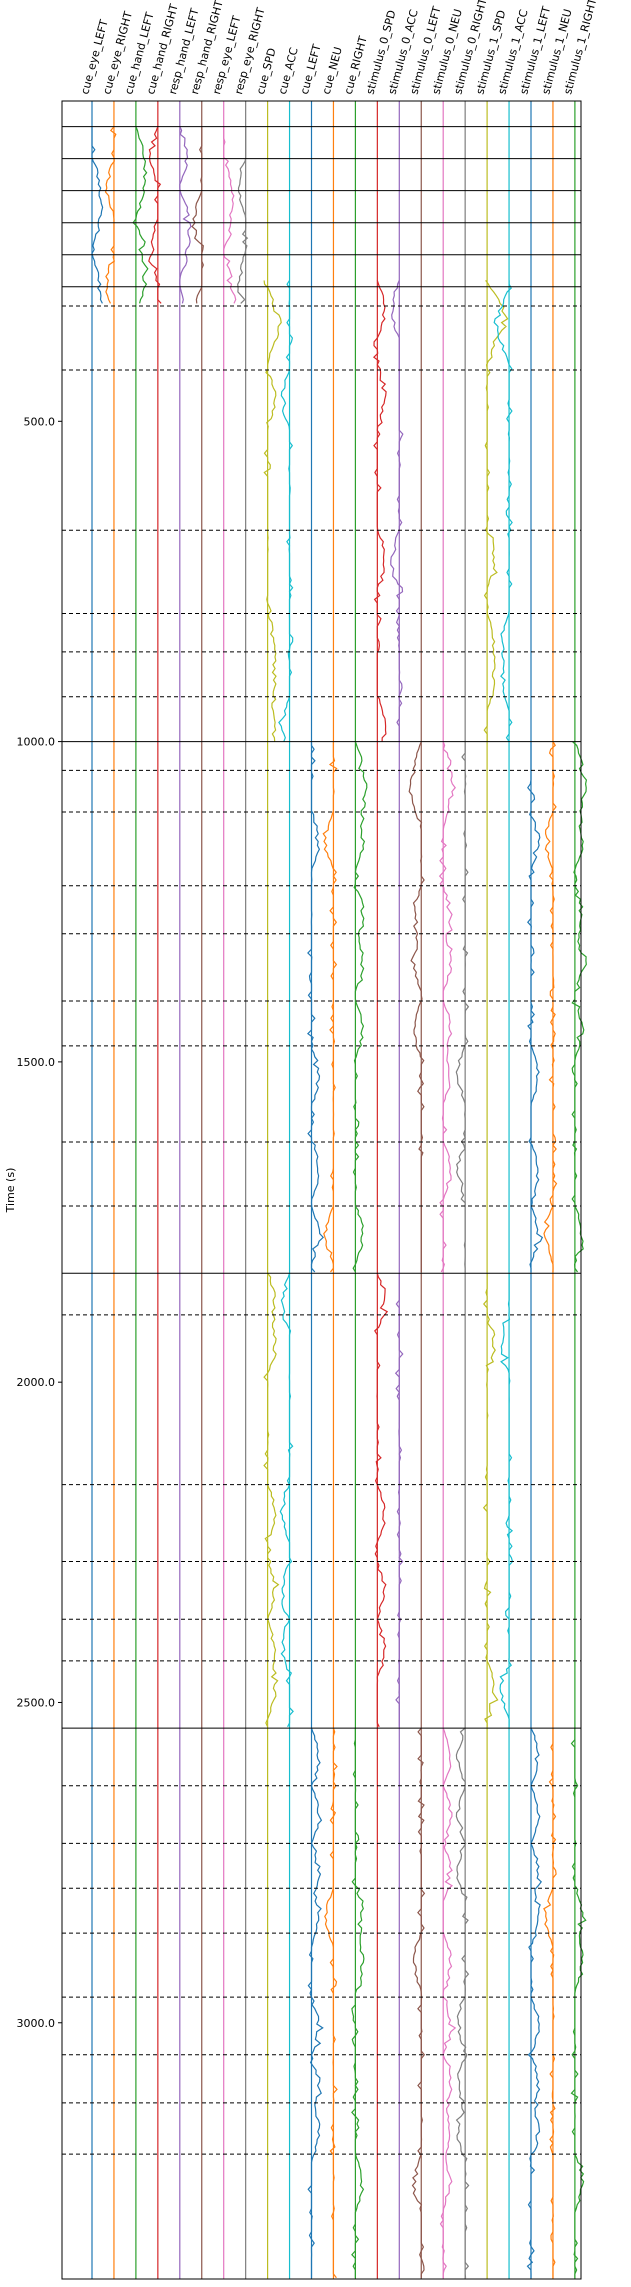 The height and width of the screenshot is (2287, 631). Describe the element at coordinates (230, 215) in the screenshot. I see `series-trace-resp_eye_LEFT-seg0` at that location.